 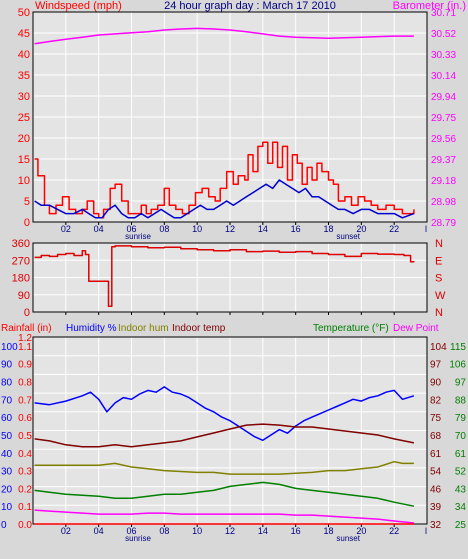 I want to click on wind-panel-xtick-label: 14, so click(x=263, y=229).